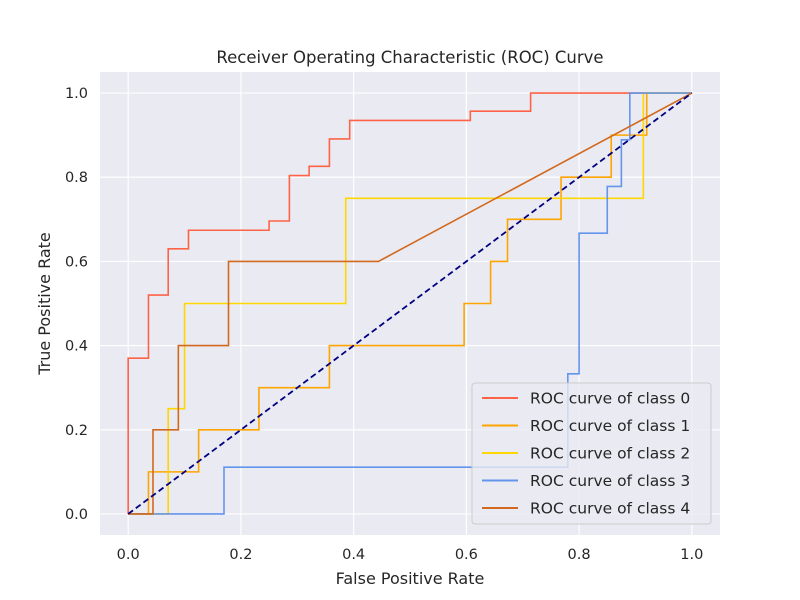 The width and height of the screenshot is (800, 600). Describe the element at coordinates (579, 555) in the screenshot. I see `x-tick-label: 0.8` at that location.